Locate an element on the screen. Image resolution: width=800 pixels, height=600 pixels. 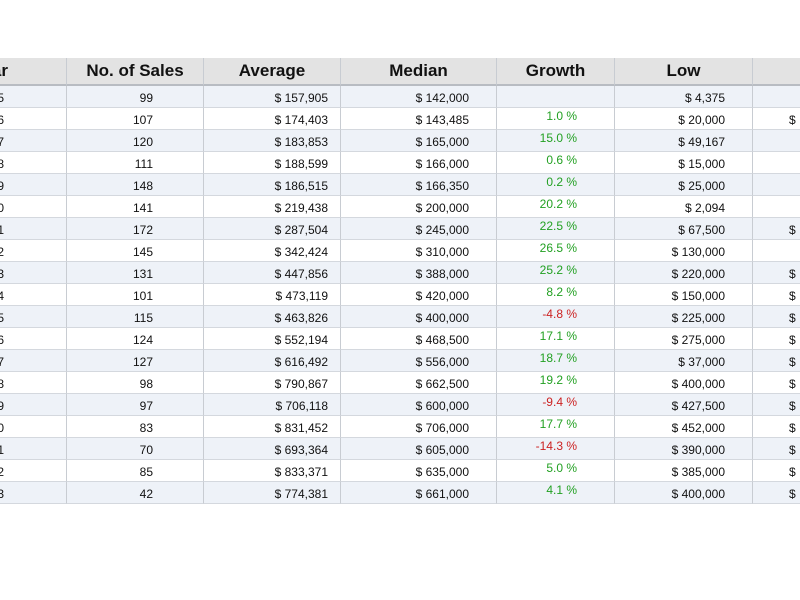
table-cell: -14.3 % is located at coordinates (556, 449).